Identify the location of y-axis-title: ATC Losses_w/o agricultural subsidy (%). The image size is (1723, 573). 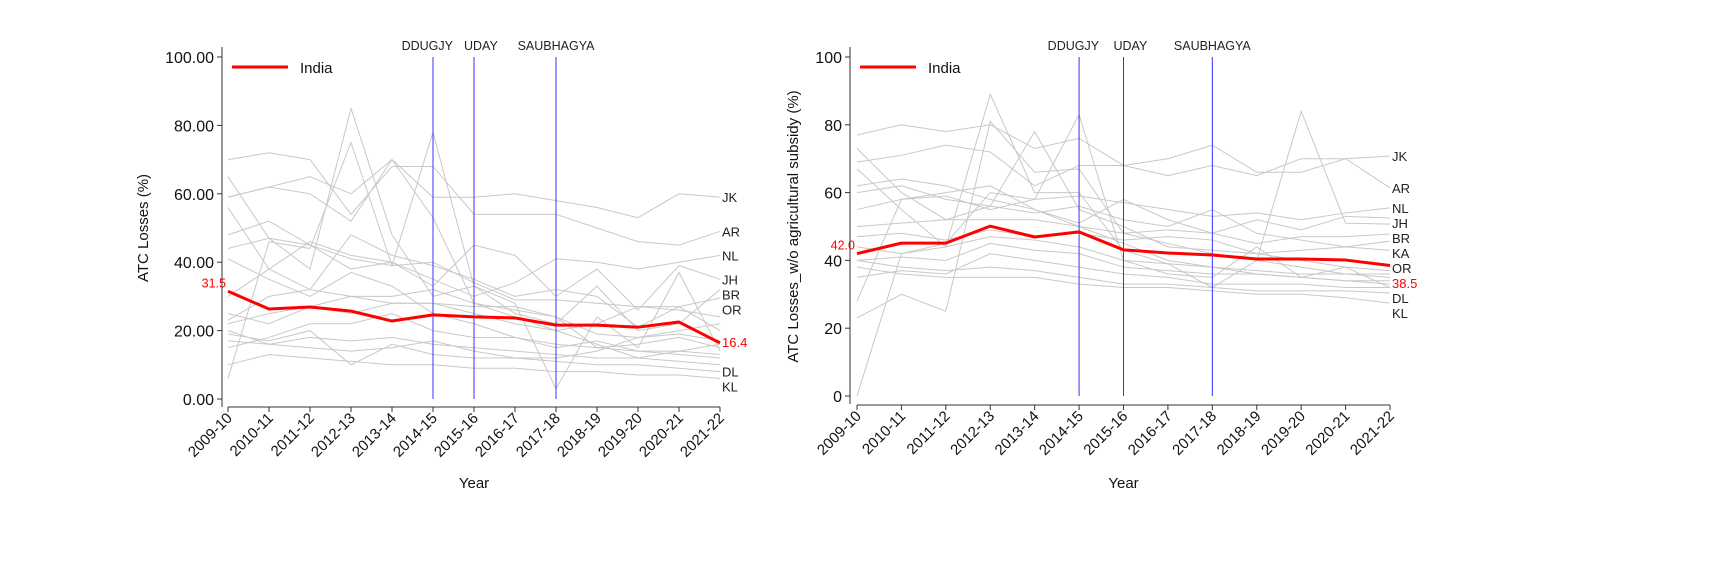
(793, 226).